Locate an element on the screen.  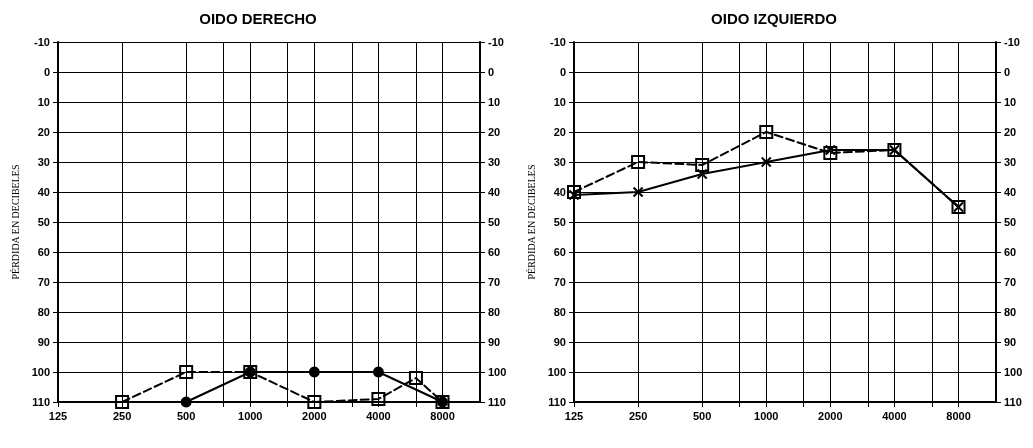
chart-title: OIDO DERECHO is located at coordinates (258, 18).